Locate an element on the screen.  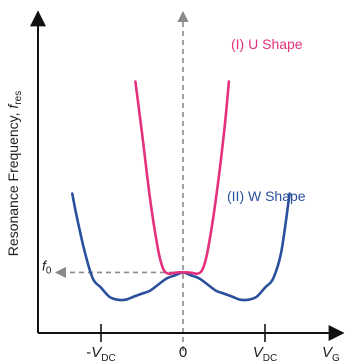
x-axis-label: VG is located at coordinates (331, 354).